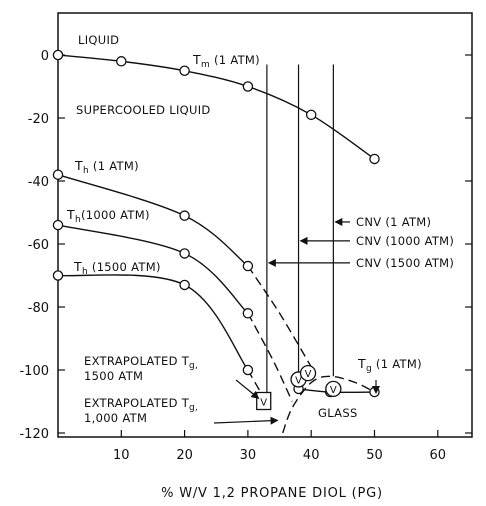  I want to click on y-tick-label: -100, so click(34, 371).